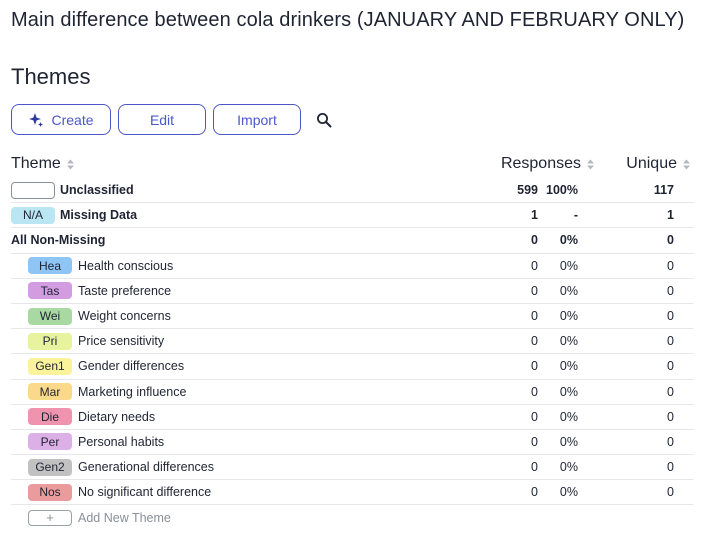  Describe the element at coordinates (257, 119) in the screenshot. I see `import-button: Import` at that location.